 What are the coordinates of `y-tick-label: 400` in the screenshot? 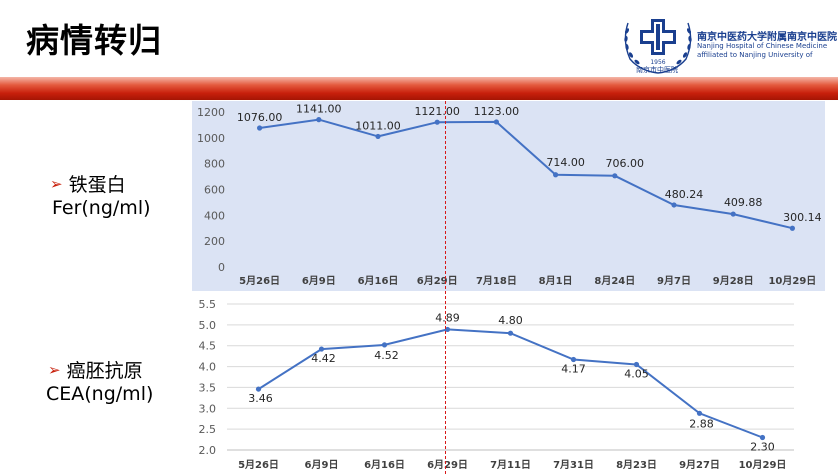 It's located at (214, 215).